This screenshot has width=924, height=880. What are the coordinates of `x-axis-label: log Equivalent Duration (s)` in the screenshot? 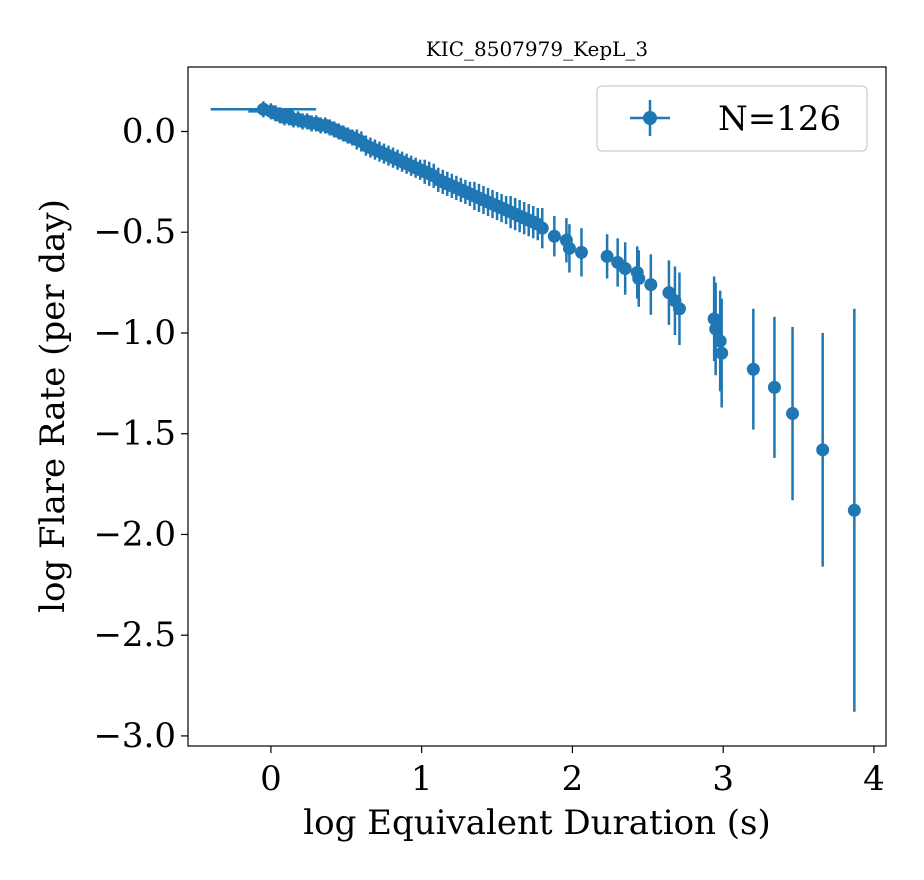 It's located at (536, 823).